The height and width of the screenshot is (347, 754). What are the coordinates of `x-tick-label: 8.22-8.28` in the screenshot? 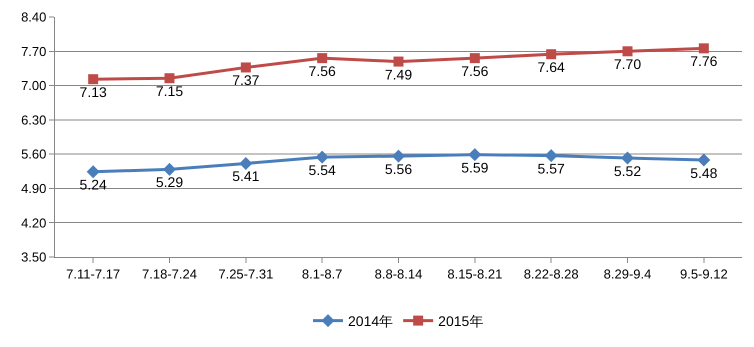 It's located at (551, 274).